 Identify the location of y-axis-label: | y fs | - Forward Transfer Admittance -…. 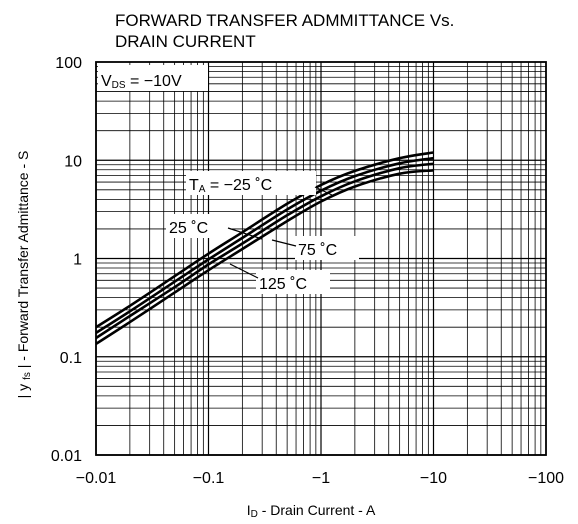
(24, 275).